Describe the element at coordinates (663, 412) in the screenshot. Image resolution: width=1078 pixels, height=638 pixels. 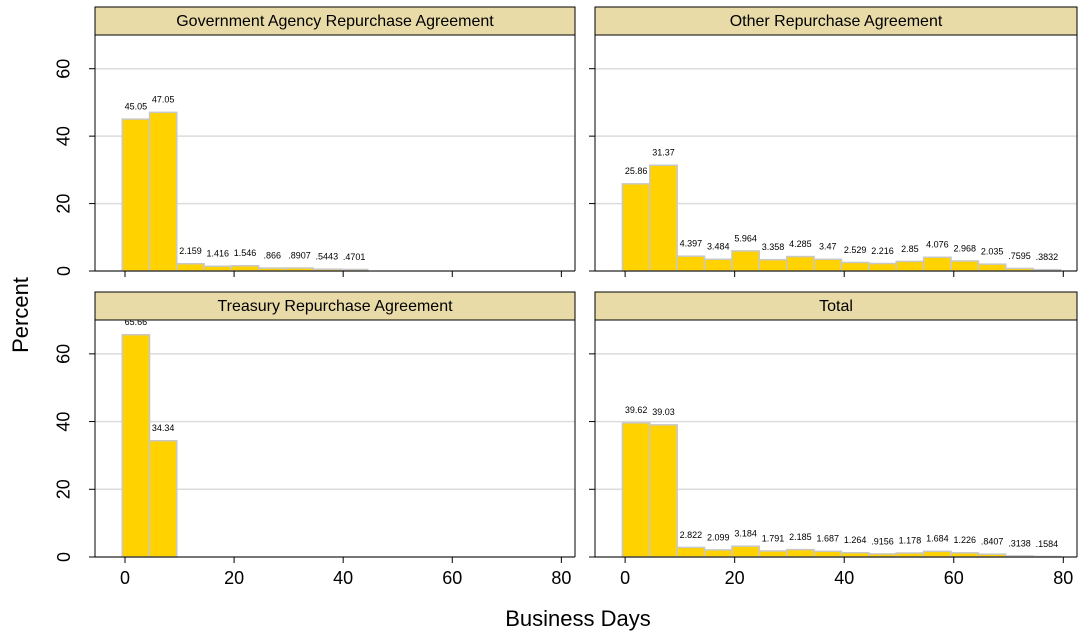
I see `value-label: 39.03` at that location.